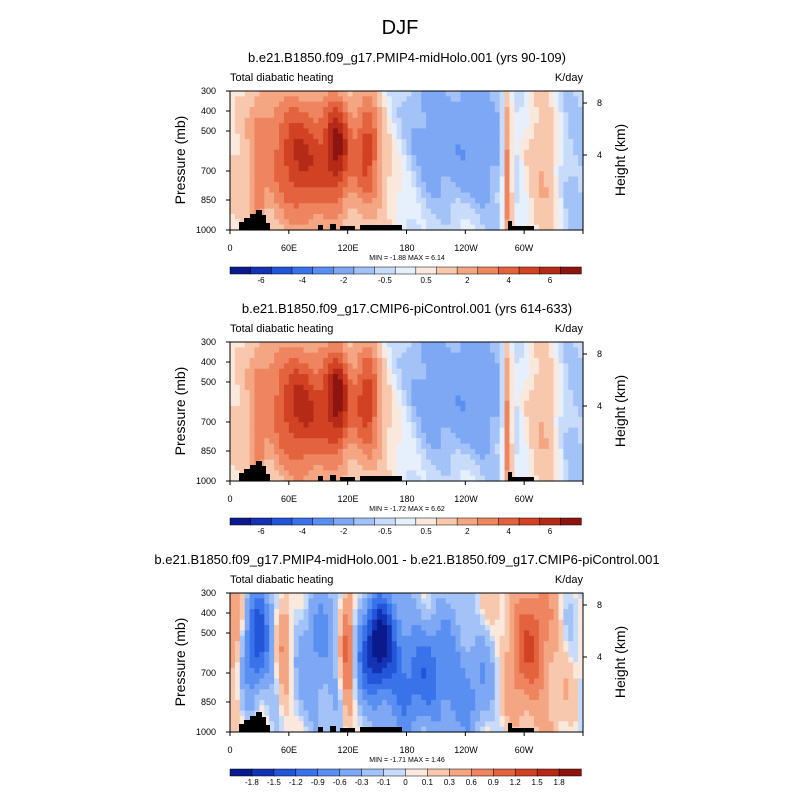 Image resolution: width=800 pixels, height=800 pixels. I want to click on colorbar-label: -0.5, so click(385, 531).